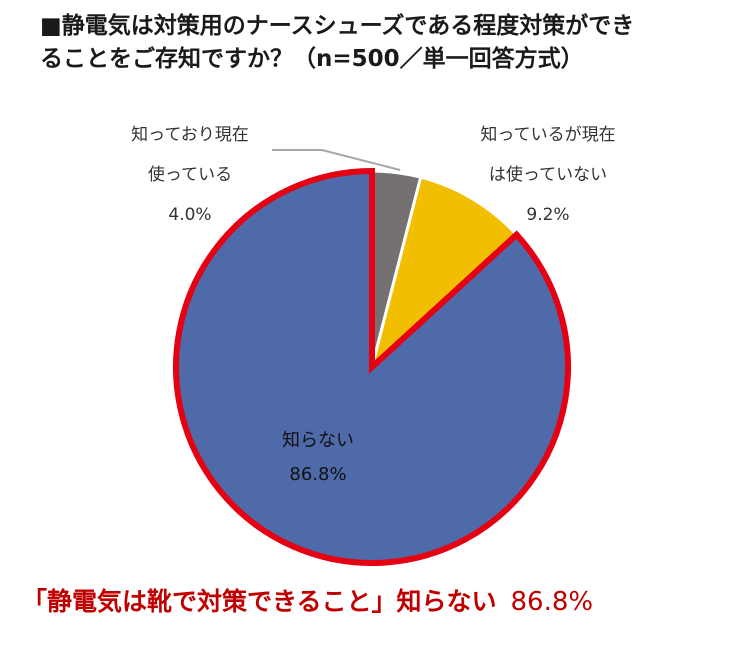 This screenshot has height=653, width=750. What do you see at coordinates (548, 174) in the screenshot?
I see `slice-1-label-line-1: は使っていない` at bounding box center [548, 174].